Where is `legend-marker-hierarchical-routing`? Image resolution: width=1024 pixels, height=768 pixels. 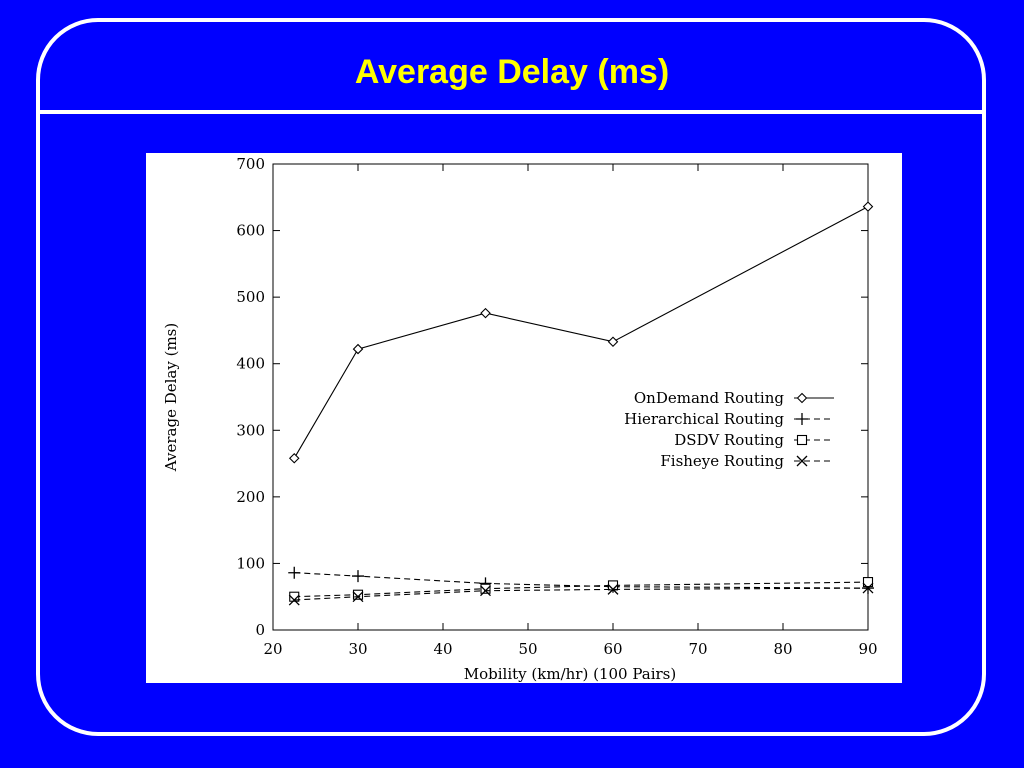 legend-marker-hierarchical-routing is located at coordinates (802, 419).